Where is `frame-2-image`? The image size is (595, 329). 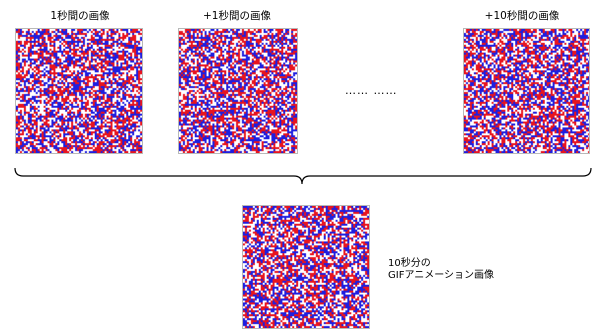
frame-2-image is located at coordinates (238, 91).